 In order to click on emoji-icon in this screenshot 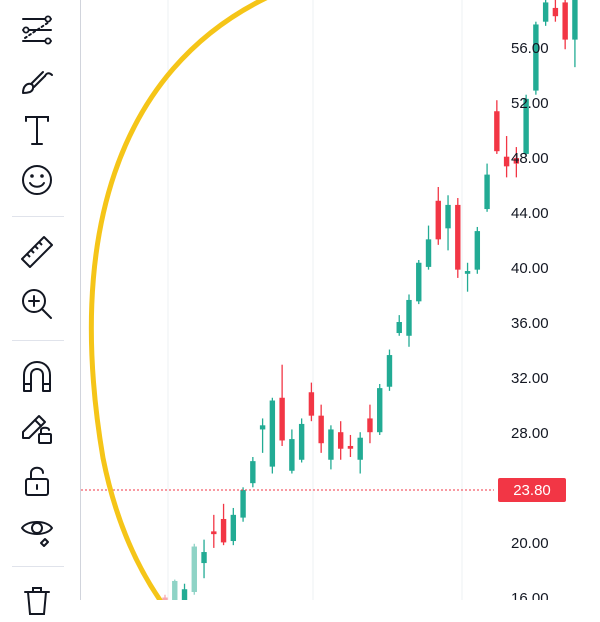, I will do `click(37, 180)`.